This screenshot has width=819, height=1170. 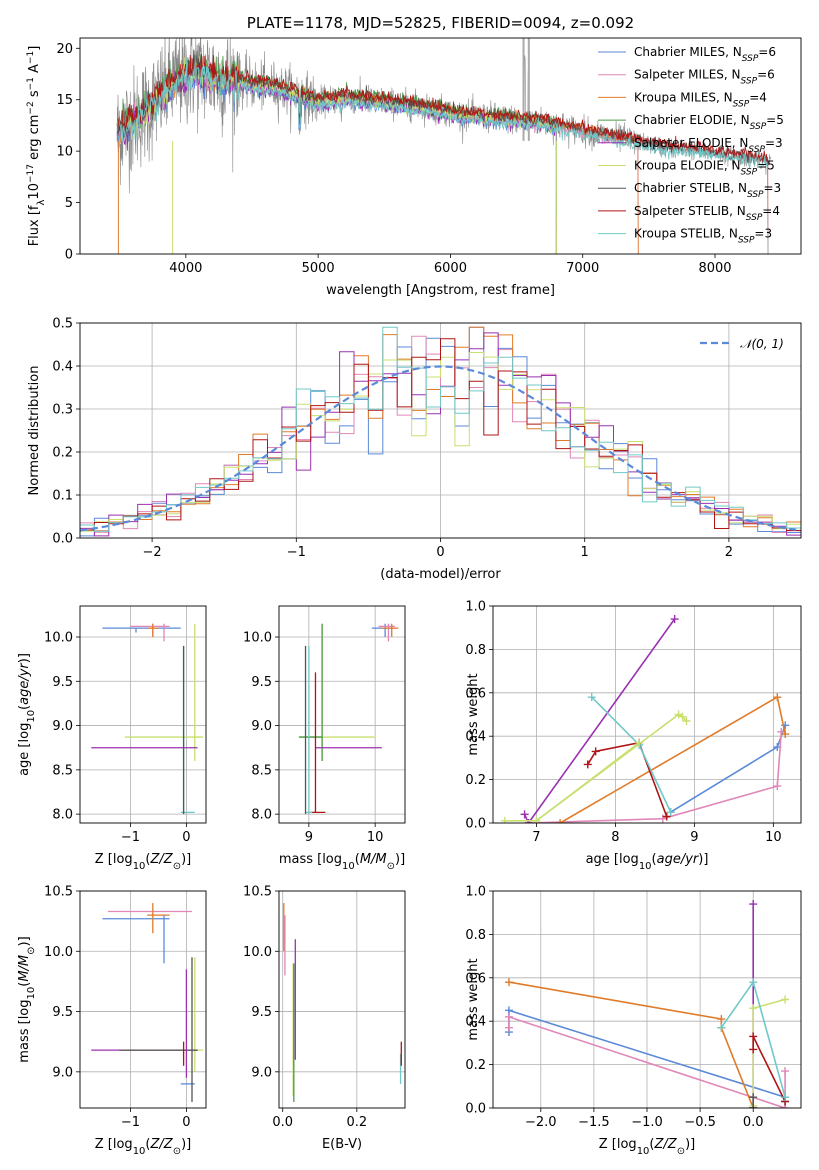 I want to click on legend-entry: Kroupa MILES, NSSP=4, so click(x=700, y=99).